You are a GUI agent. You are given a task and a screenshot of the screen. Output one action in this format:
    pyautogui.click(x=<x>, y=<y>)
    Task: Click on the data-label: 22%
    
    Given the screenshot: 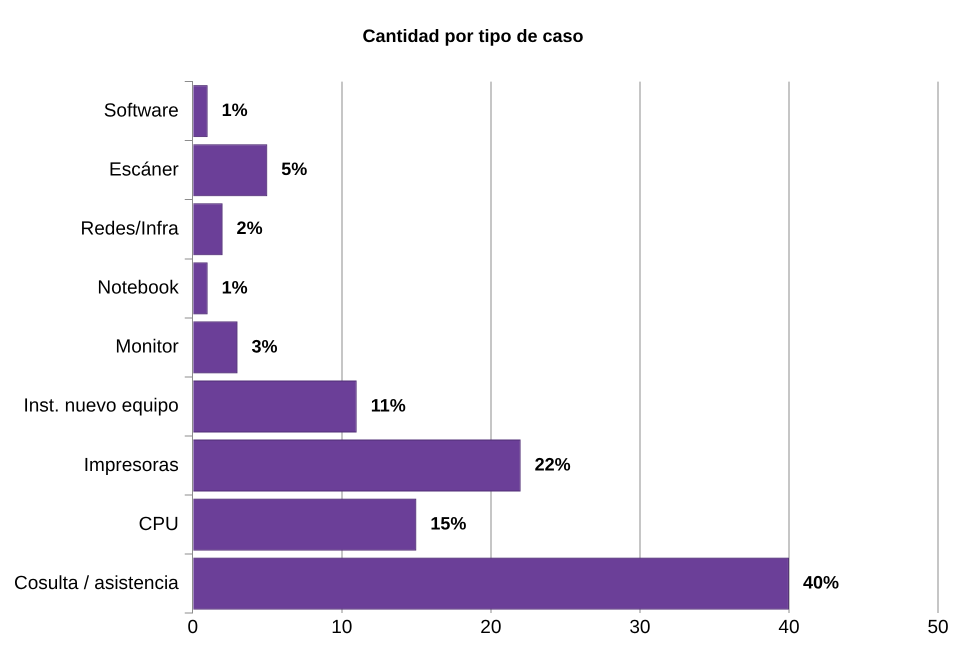 What is the action you would take?
    pyautogui.click(x=552, y=464)
    